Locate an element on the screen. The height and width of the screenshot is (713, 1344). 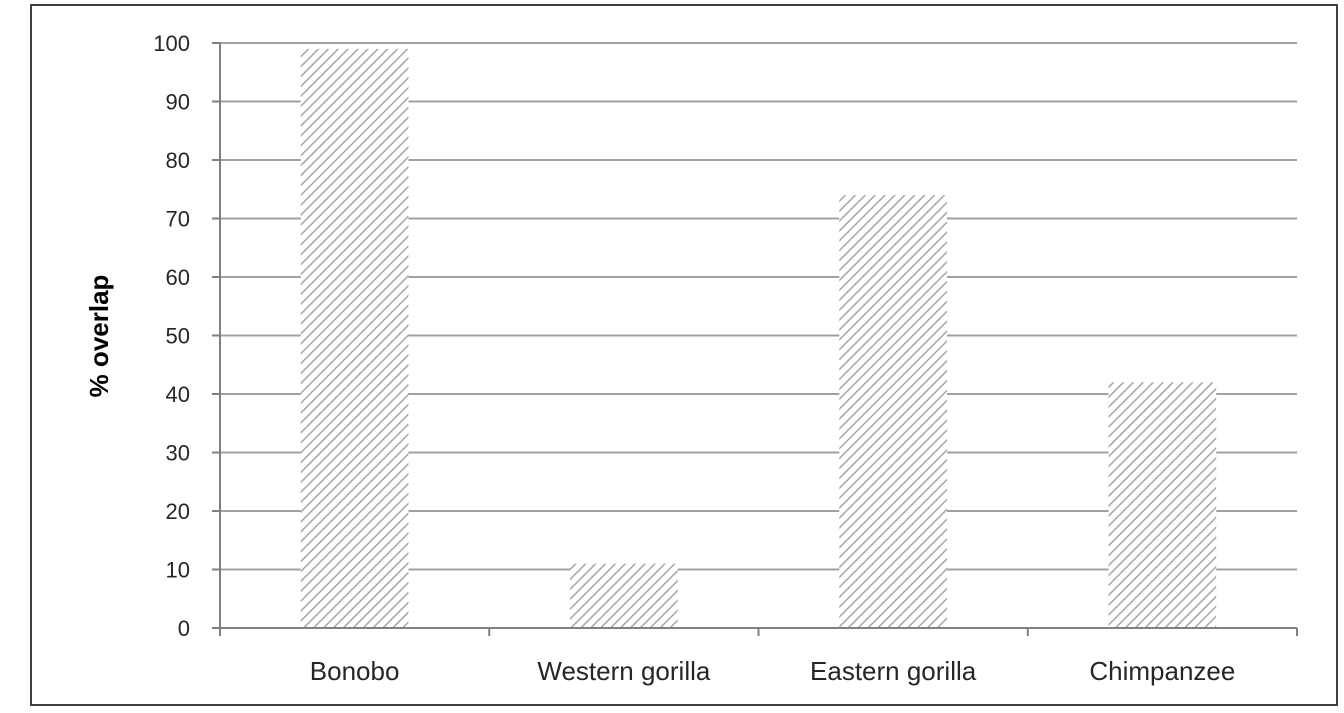
y-tick-labels: 0 10 20 30 40 50 60 70 80 90 100 is located at coordinates (171, 336).